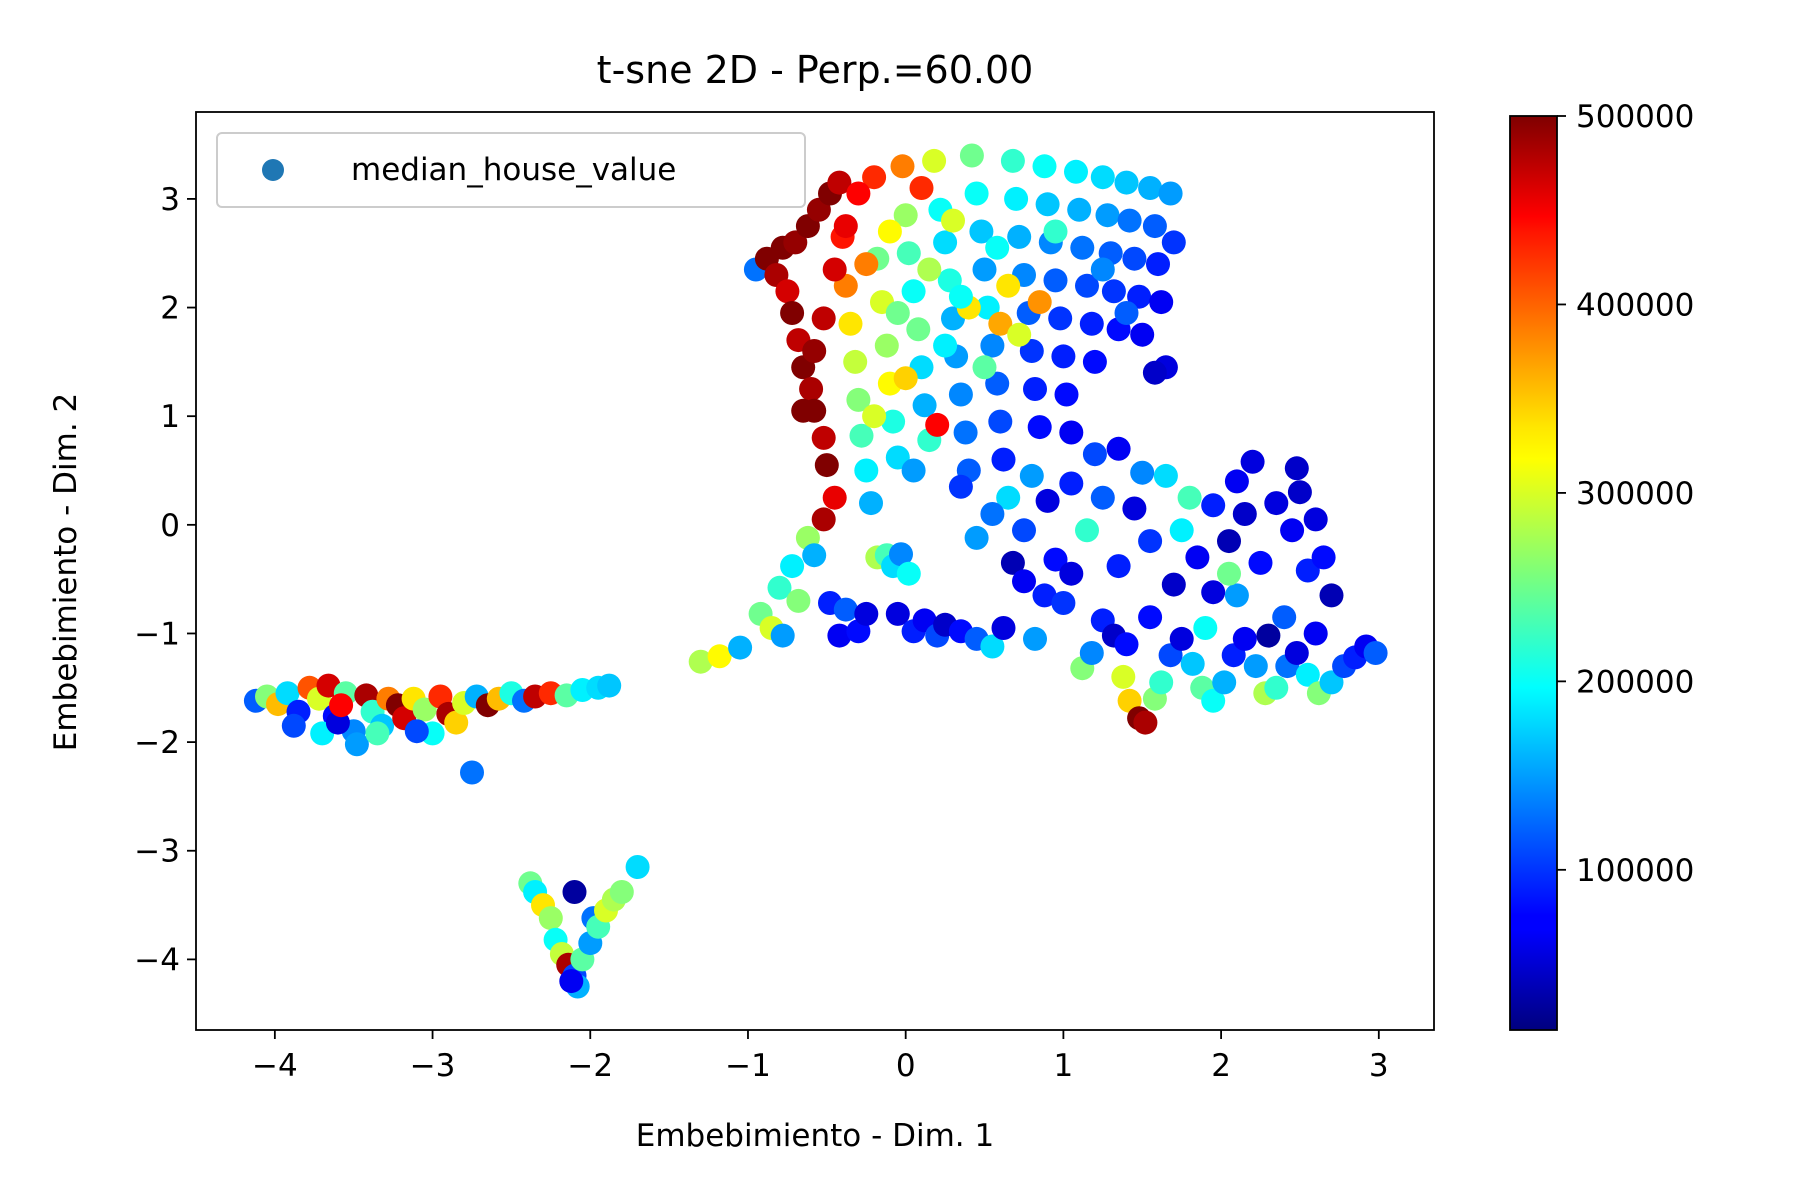  Describe the element at coordinates (1221, 1066) in the screenshot. I see `x-tick-label: 2` at that location.